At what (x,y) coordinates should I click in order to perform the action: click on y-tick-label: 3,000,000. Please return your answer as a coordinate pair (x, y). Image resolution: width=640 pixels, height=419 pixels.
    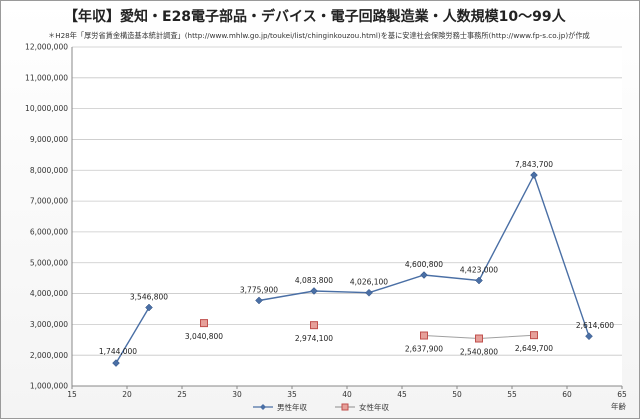
    Looking at the image, I should click on (49, 324).